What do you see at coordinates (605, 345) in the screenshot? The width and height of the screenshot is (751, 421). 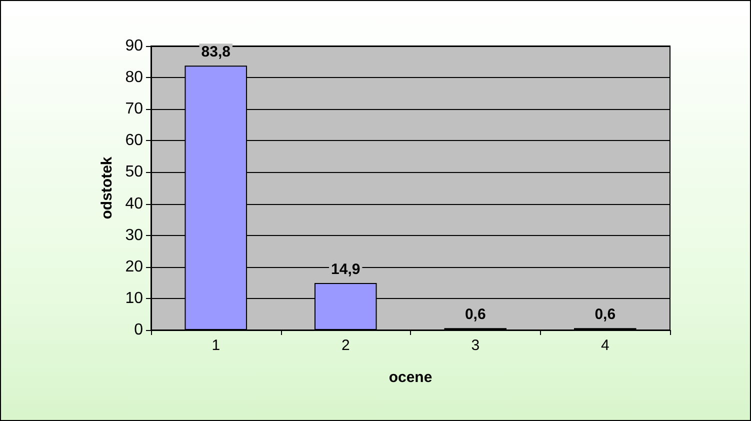 I see `x-tick-label: 4` at bounding box center [605, 345].